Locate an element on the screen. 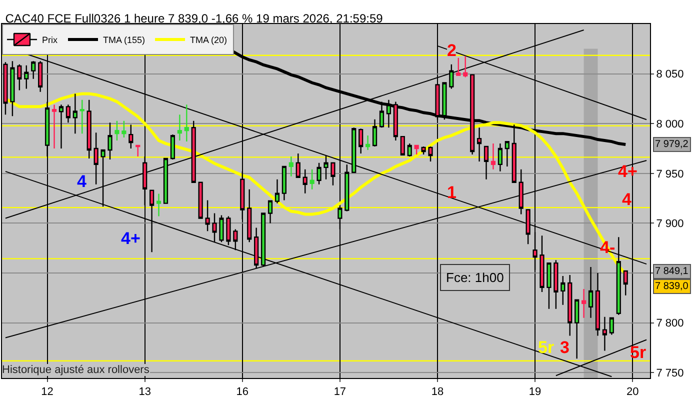 The height and width of the screenshot is (400, 700). x-tick-label: 20 is located at coordinates (632, 392).